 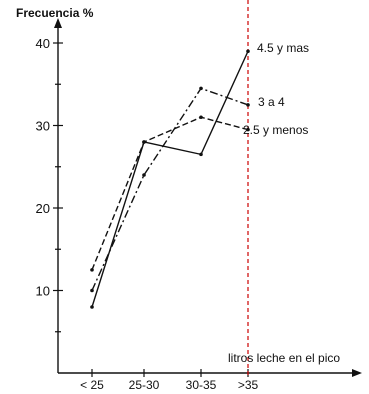 What do you see at coordinates (271, 102) in the screenshot?
I see `series-label: 3 a 4` at bounding box center [271, 102].